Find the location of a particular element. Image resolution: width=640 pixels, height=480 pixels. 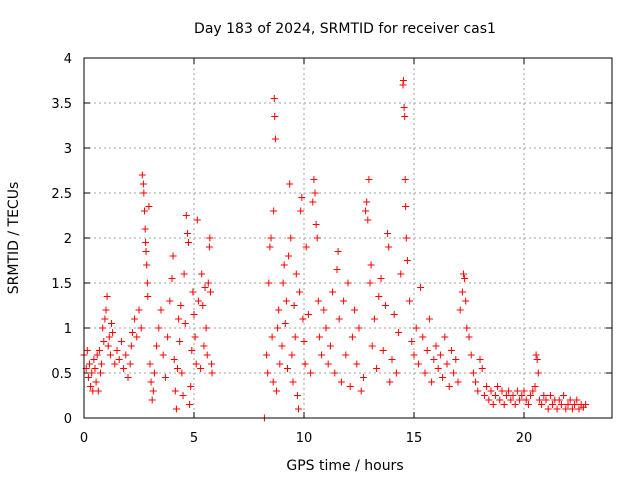

y-tick-label: 3 is located at coordinates (68, 149).